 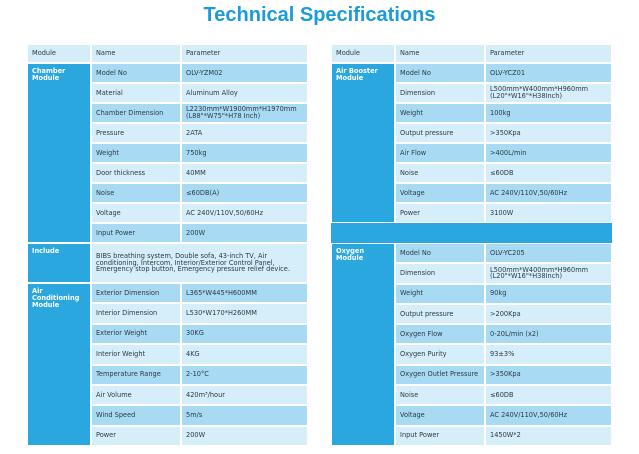 I want to click on module-cell: Oxygen Module, so click(x=363, y=344).